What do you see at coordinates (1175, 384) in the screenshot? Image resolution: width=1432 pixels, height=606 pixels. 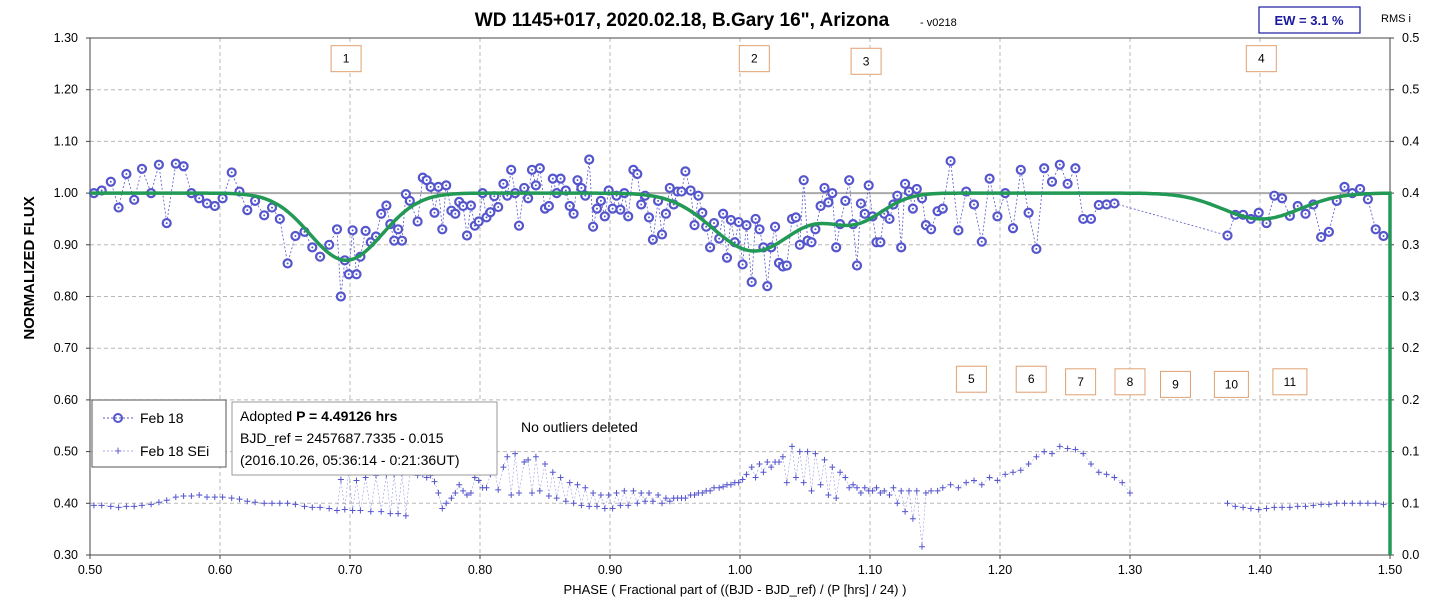 I see `event-marker-label: 9` at bounding box center [1175, 384].